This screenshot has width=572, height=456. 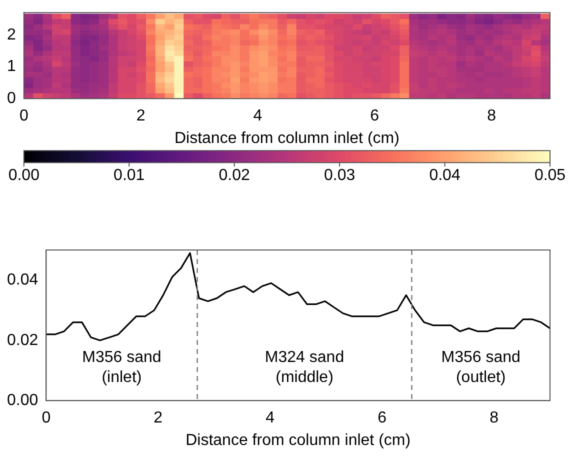 I want to click on color-bar-label: 0.02, so click(x=234, y=175).